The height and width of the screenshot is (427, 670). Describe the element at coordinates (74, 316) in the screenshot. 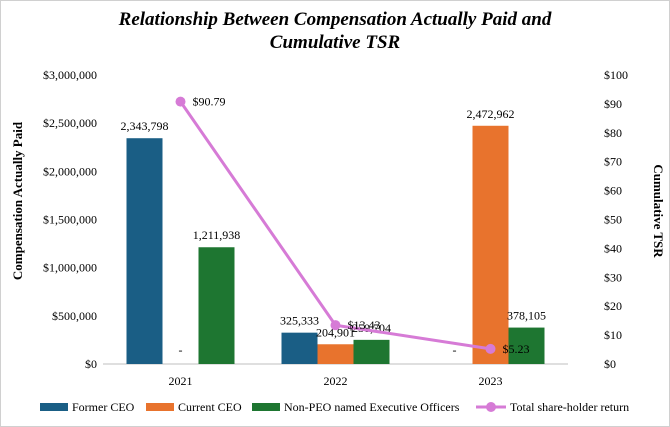

I see `y-tick-label: $500,000` at that location.